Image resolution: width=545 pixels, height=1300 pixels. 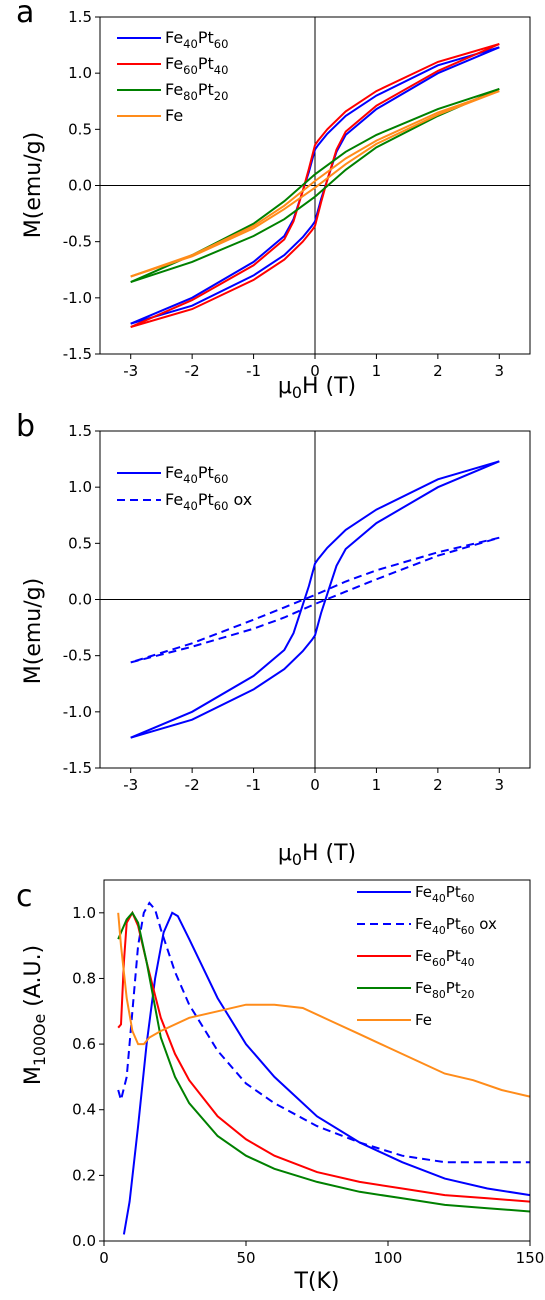 I want to click on x-tick-label: 100, so click(x=388, y=1258).